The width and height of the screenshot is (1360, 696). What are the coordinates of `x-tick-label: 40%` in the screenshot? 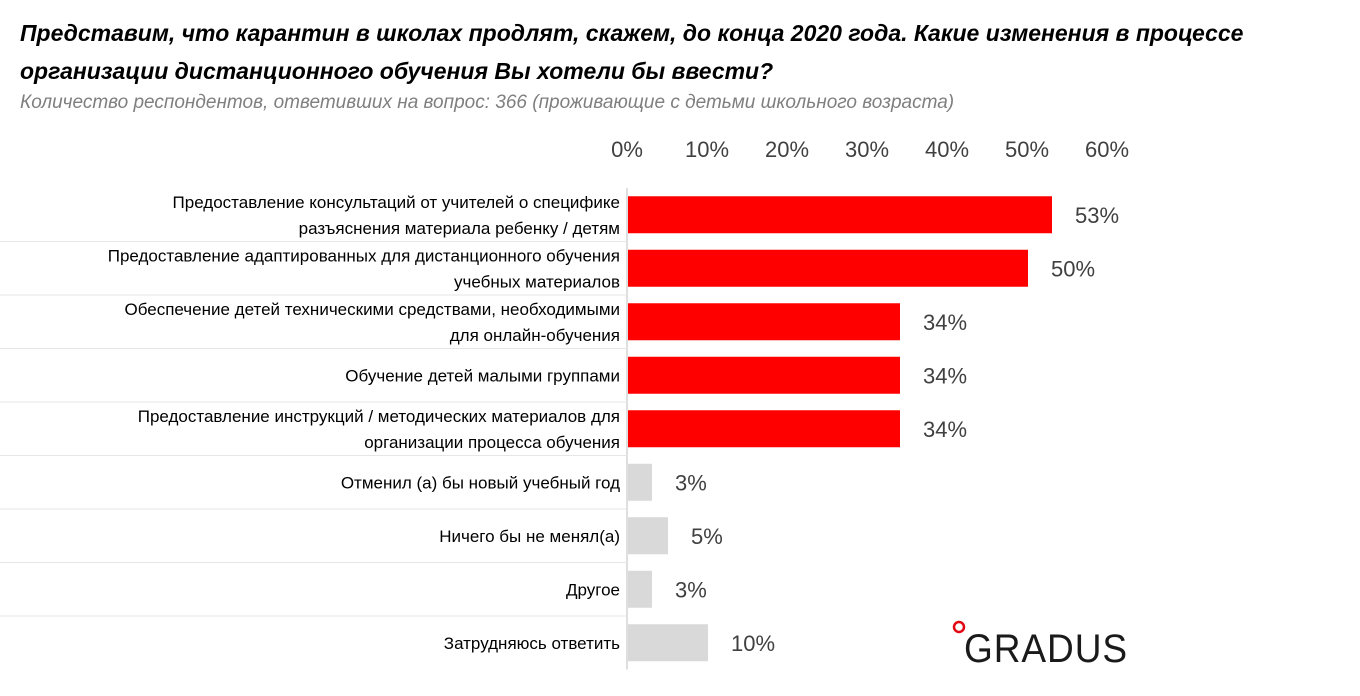 It's located at (947, 149).